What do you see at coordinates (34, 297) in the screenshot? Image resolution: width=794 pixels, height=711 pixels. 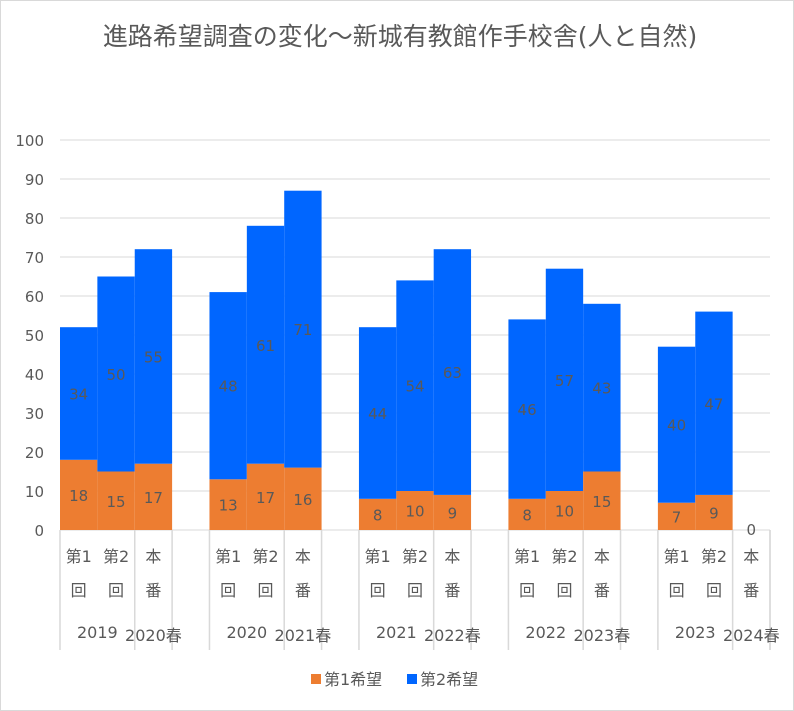 I see `y-tick-label: 60` at bounding box center [34, 297].